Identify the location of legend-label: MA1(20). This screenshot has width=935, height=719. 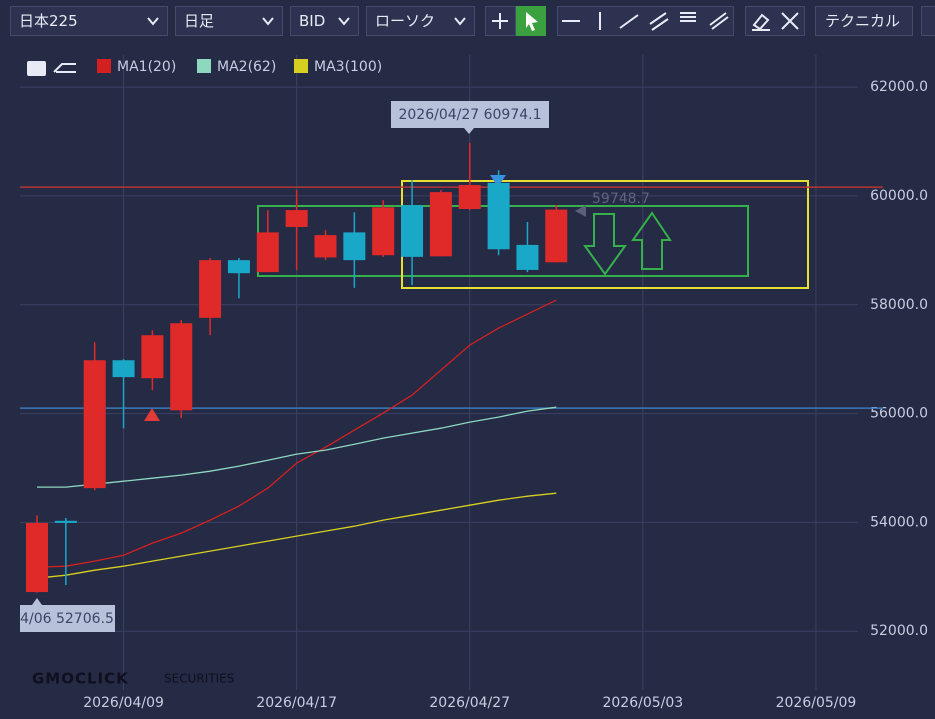
(146, 67).